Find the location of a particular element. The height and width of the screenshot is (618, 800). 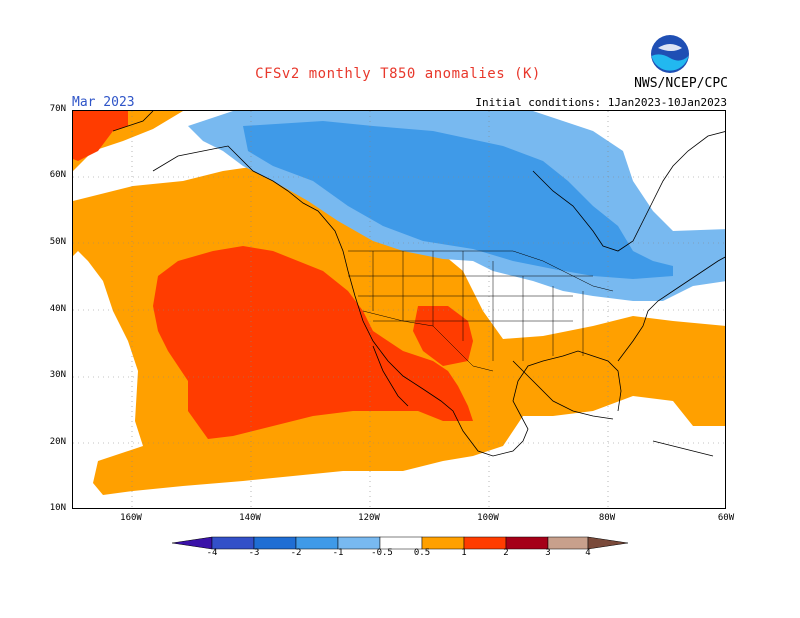

colorbar-tick-label: 0.5 is located at coordinates (422, 553).